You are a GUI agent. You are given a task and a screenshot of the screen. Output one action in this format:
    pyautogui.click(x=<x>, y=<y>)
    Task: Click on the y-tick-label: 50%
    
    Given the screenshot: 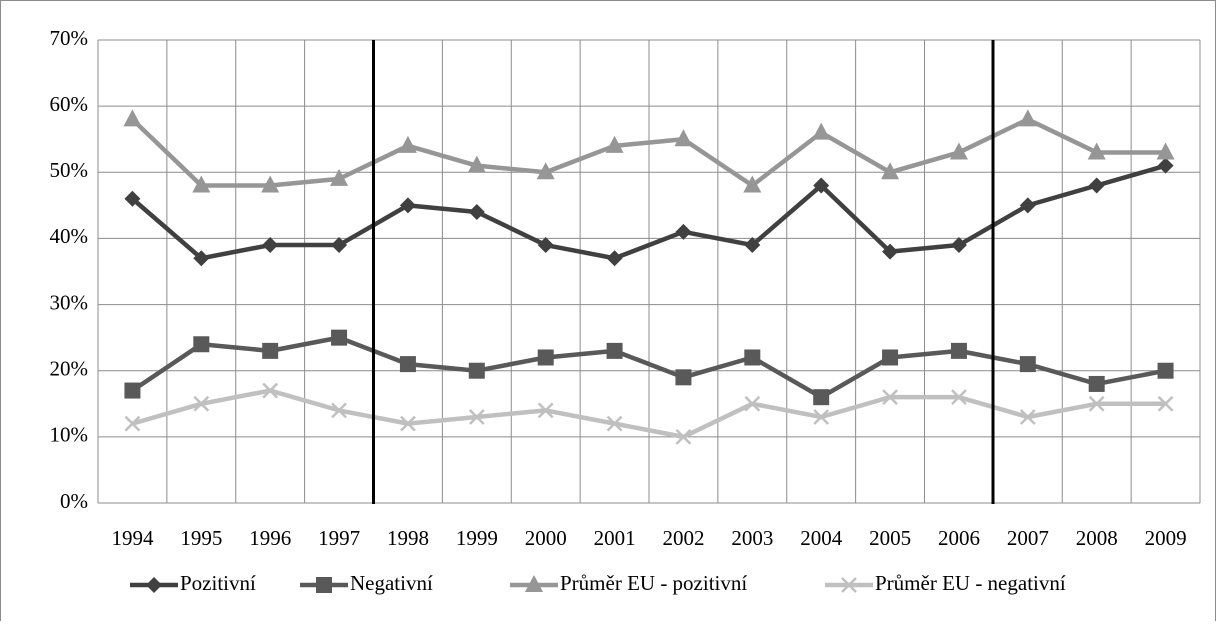 What is the action you would take?
    pyautogui.click(x=69, y=170)
    